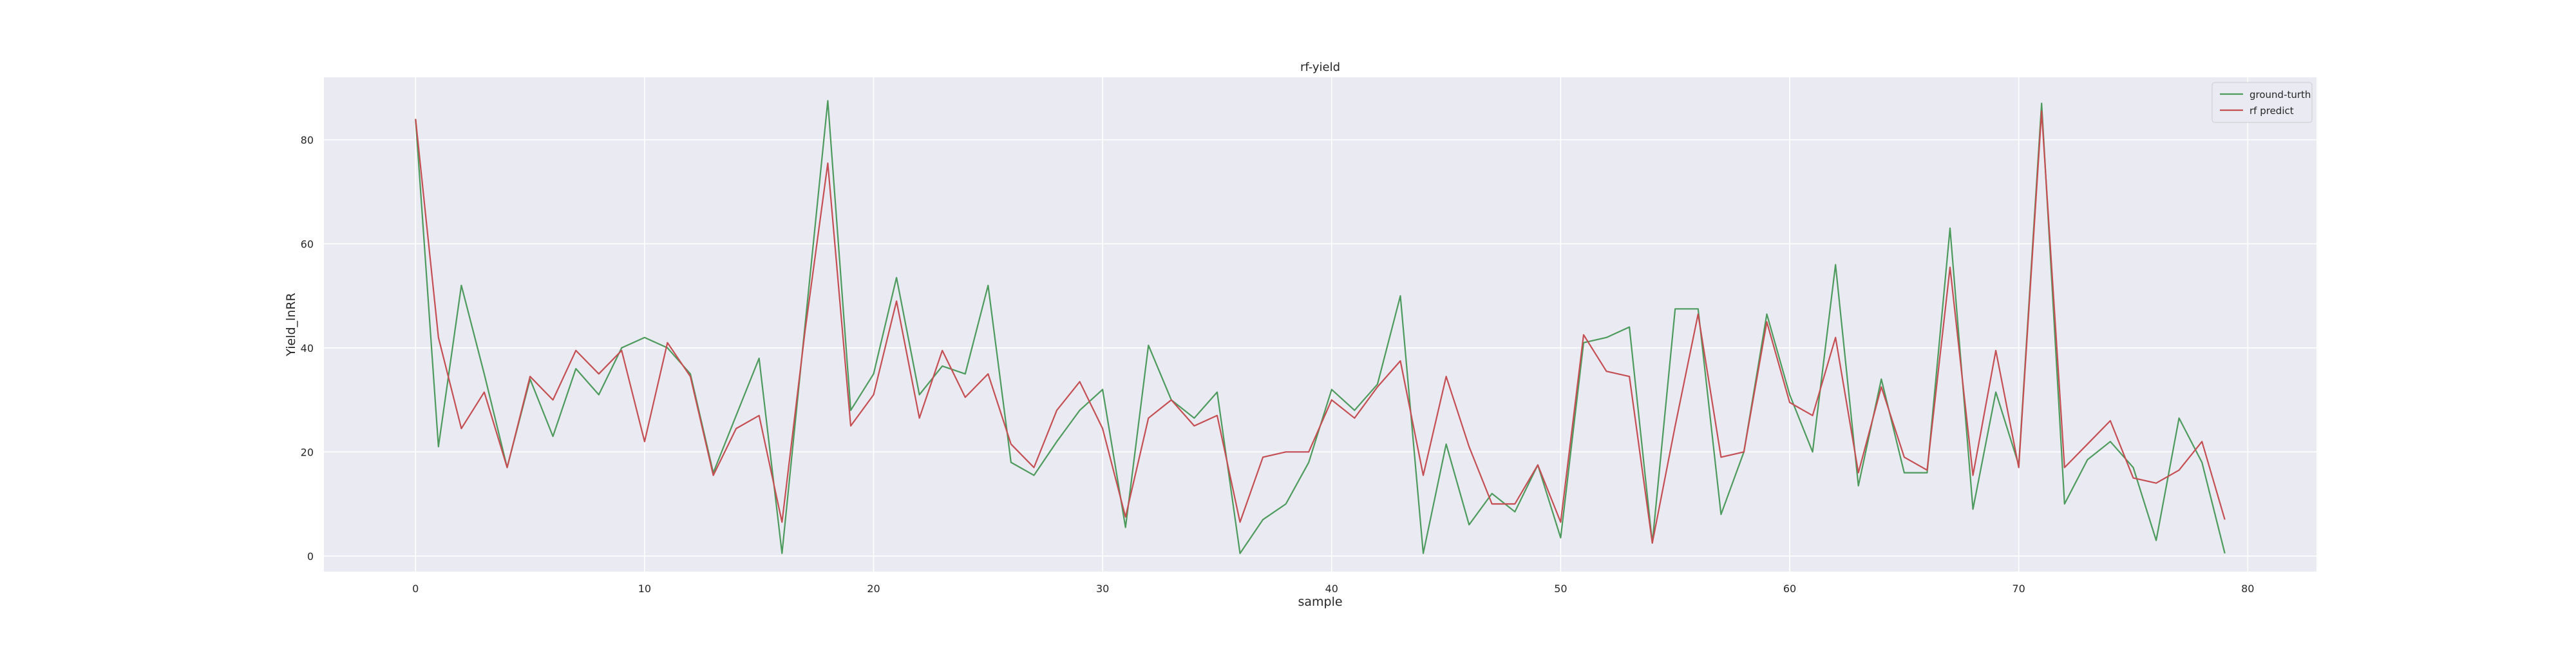  What do you see at coordinates (1102, 589) in the screenshot?
I see `x-tick-label: 30` at bounding box center [1102, 589].